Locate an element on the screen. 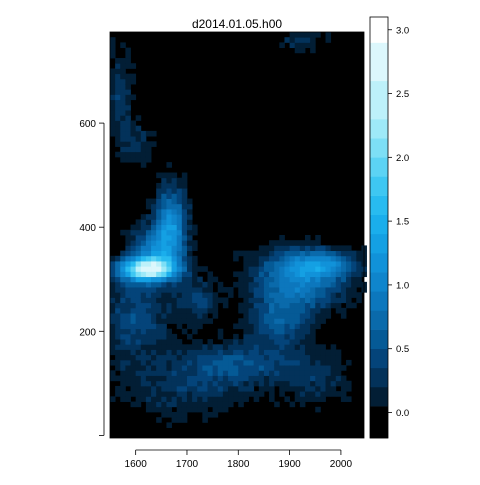 The width and height of the screenshot is (480, 485). colorbar-segment is located at coordinates (379, 320).